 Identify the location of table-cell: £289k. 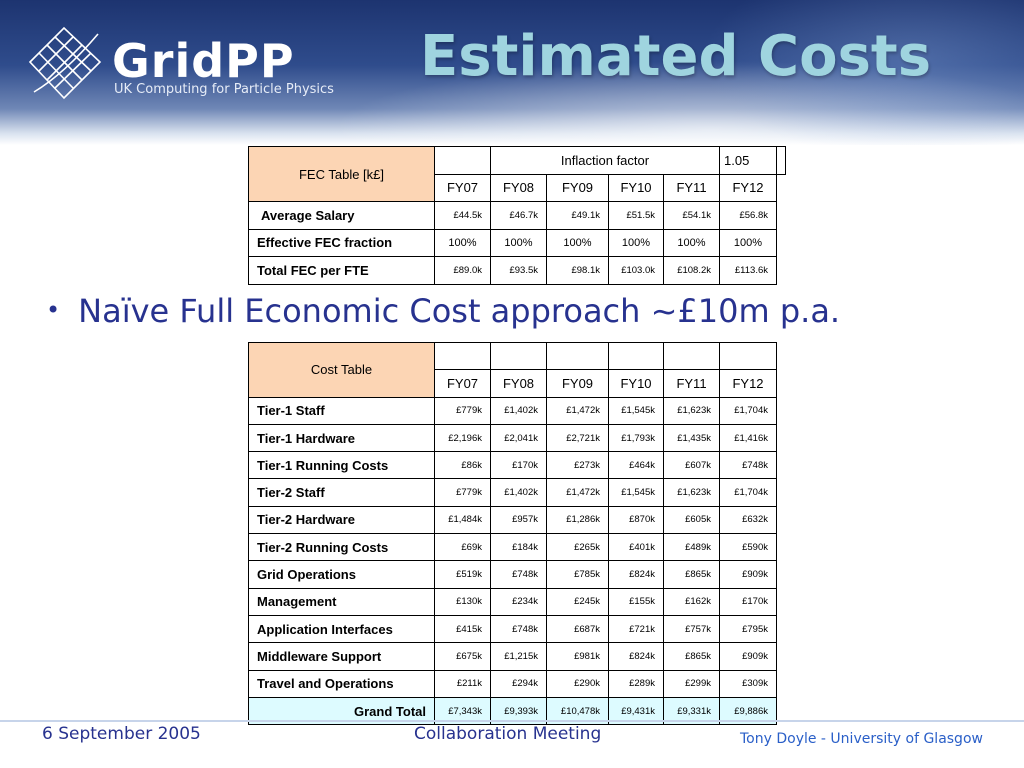
(636, 683).